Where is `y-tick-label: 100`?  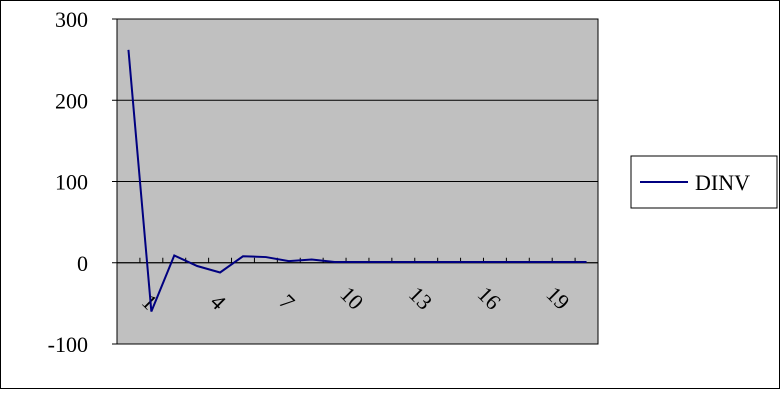 y-tick-label: 100 is located at coordinates (71, 182).